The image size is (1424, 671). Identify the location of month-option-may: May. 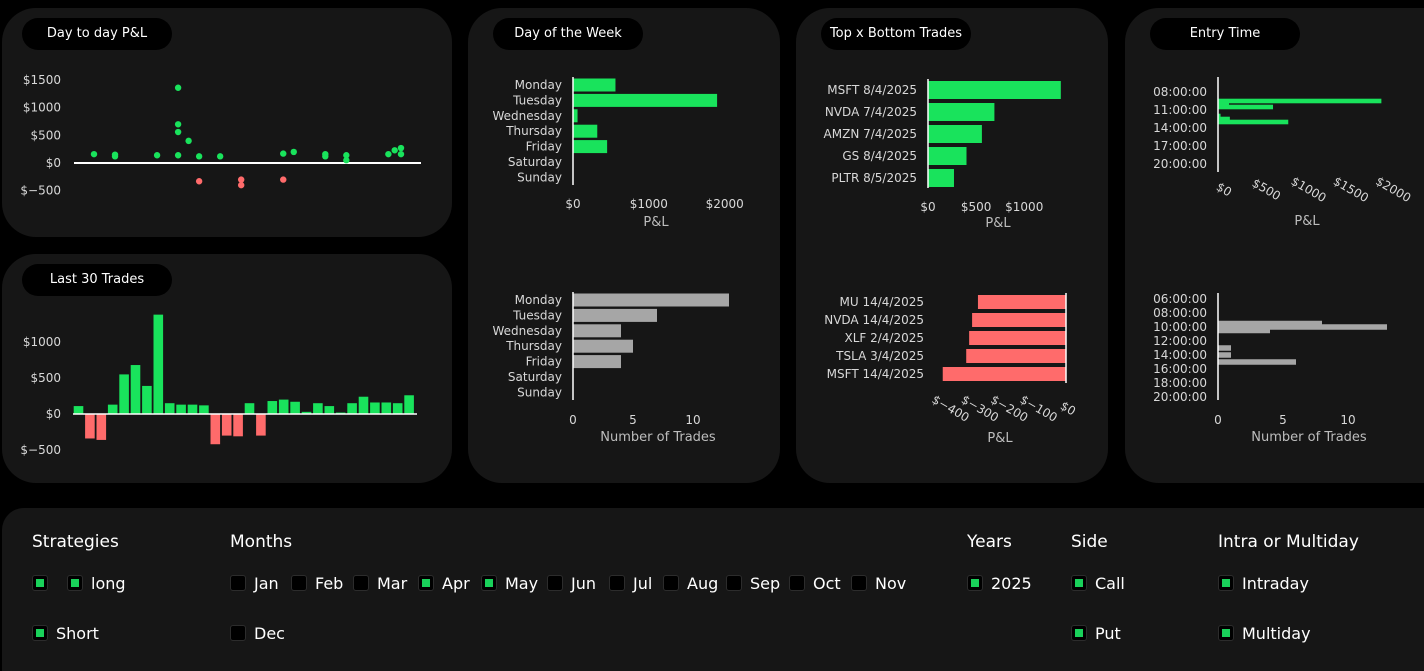
(509, 583).